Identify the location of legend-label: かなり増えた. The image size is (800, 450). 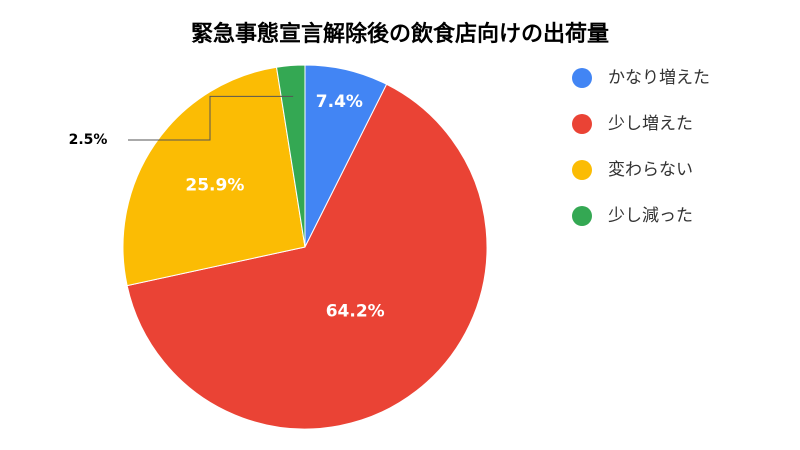
(659, 78).